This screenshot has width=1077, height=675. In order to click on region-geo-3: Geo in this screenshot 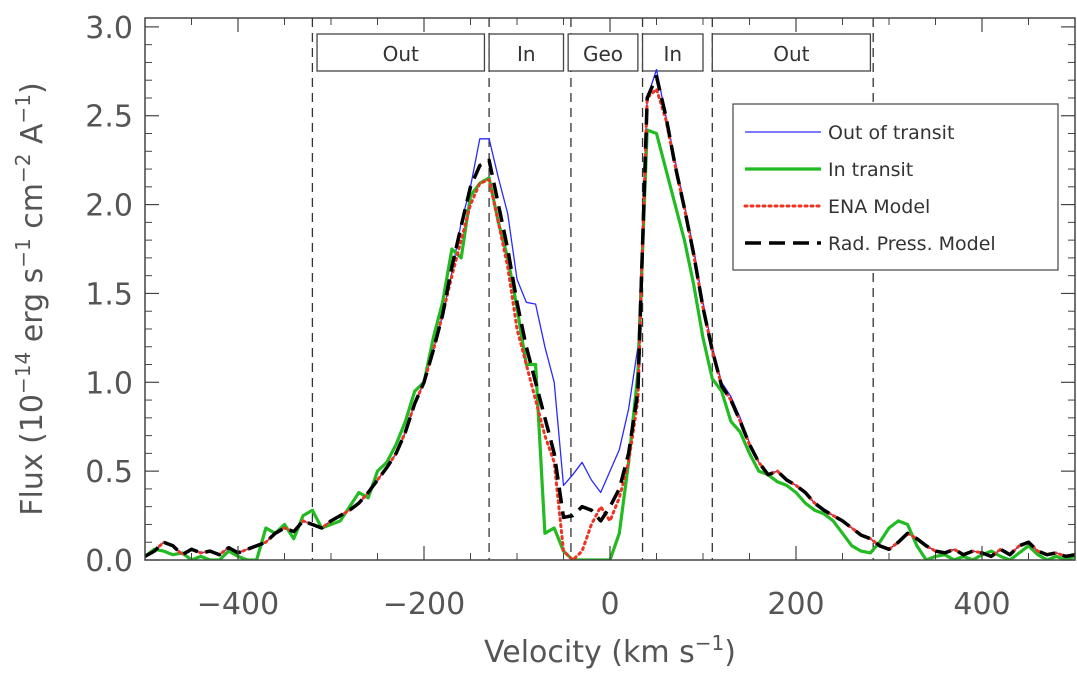, I will do `click(603, 52)`.